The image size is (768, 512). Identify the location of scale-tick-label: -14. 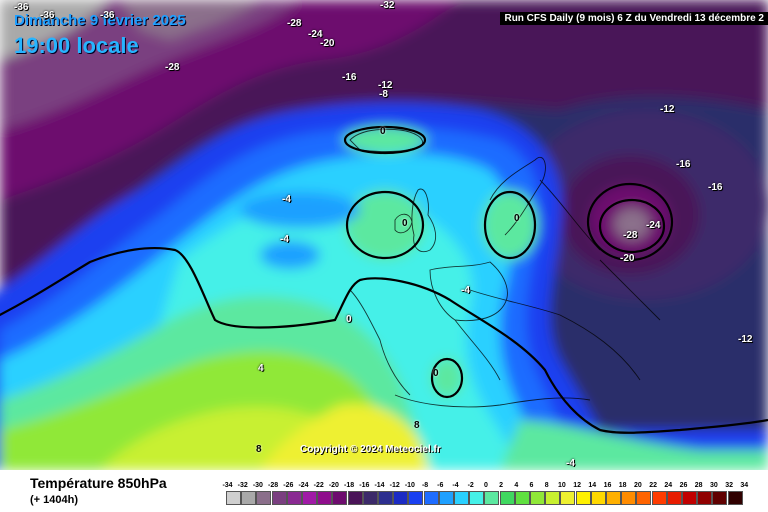
(379, 485).